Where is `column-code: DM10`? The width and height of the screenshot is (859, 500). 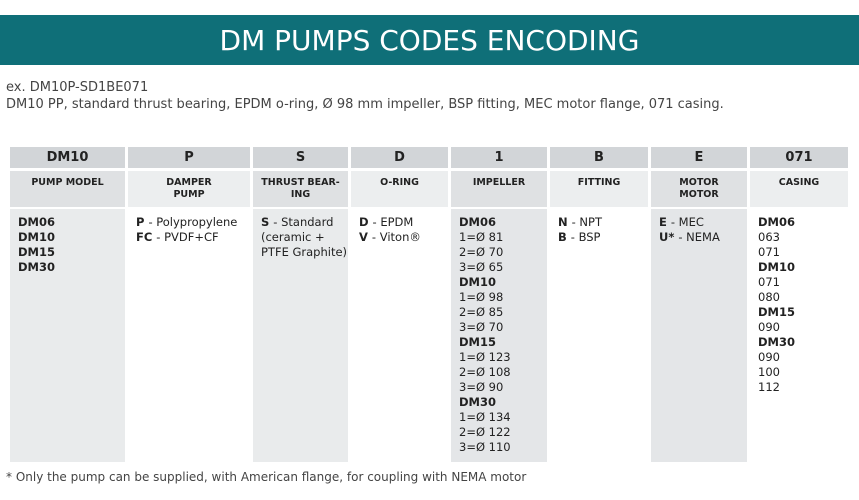 column-code: DM10 is located at coordinates (67, 157).